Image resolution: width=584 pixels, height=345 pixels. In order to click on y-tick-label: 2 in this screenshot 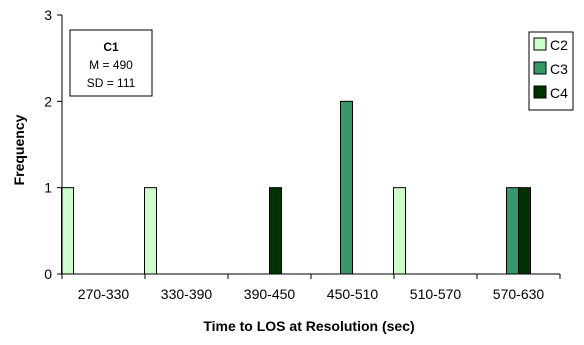, I will do `click(48, 101)`.